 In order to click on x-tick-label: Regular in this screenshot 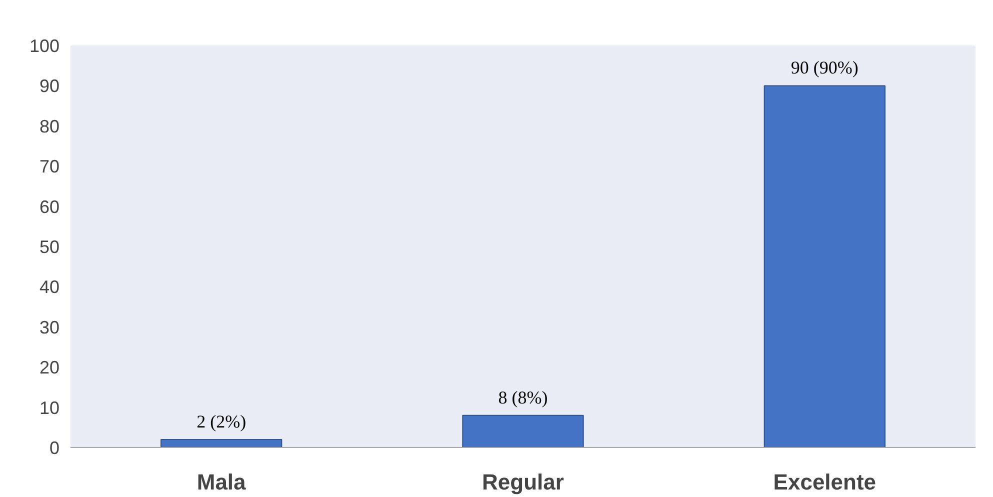, I will do `click(523, 482)`.